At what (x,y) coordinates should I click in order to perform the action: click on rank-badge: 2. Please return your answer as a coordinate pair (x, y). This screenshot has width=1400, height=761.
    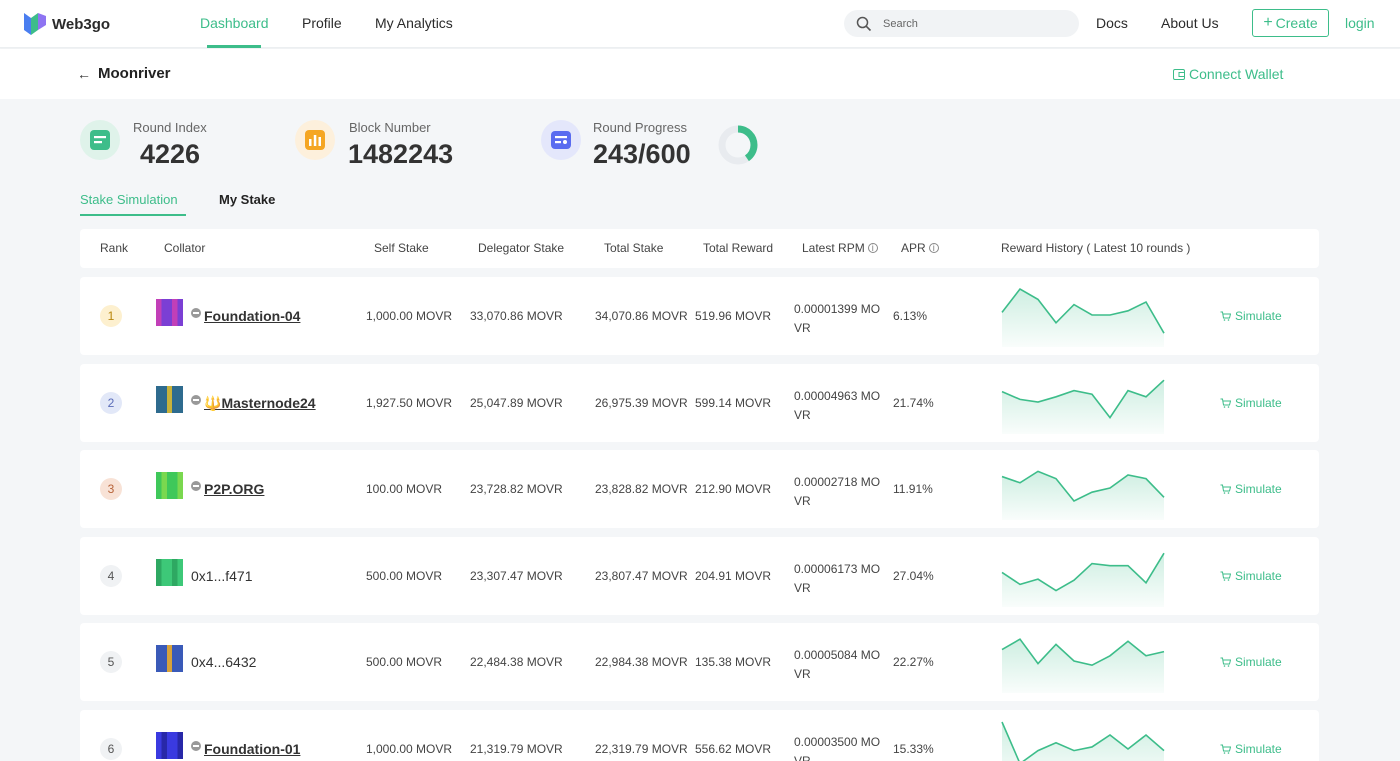
    Looking at the image, I should click on (111, 402).